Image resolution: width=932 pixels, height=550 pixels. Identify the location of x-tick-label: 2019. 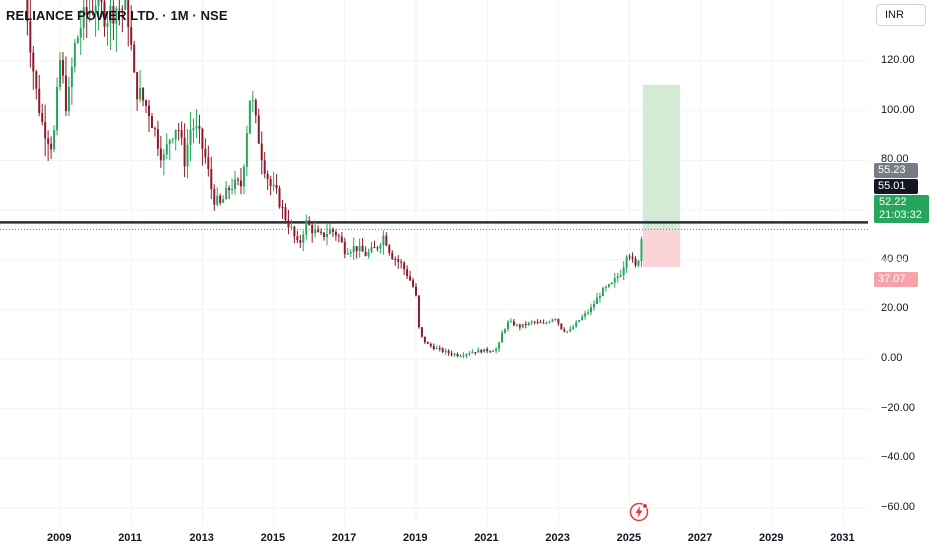
(415, 538).